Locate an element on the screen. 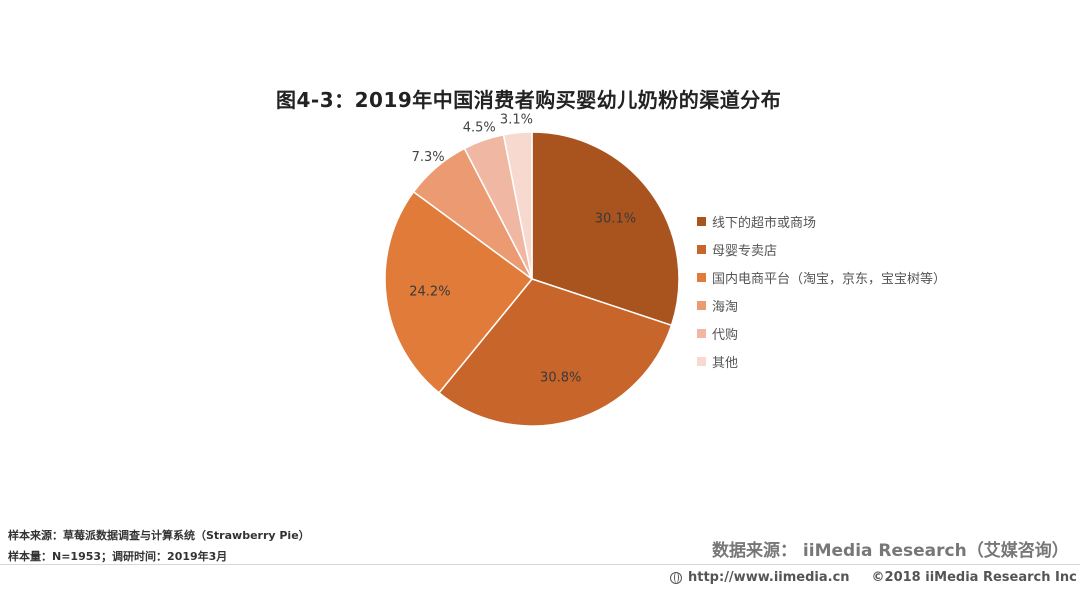  chart-title: 图4-3：2019年中国消费者购买婴幼儿奶粉的渠道分布 is located at coordinates (529, 100).